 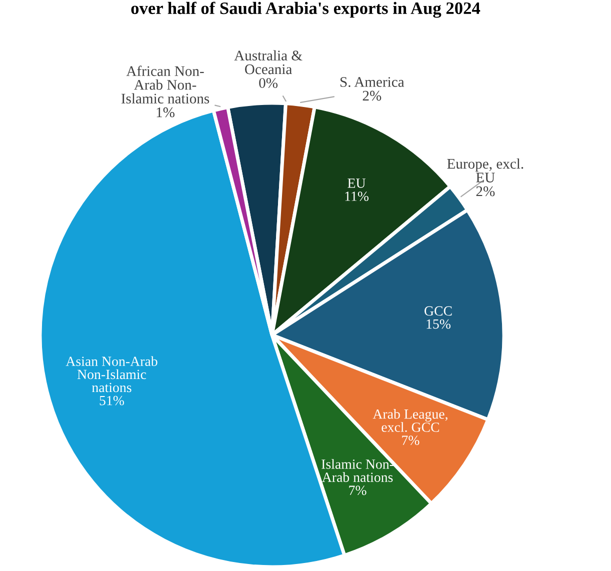 I want to click on slice-label: Islamic Non-Arab nations, so click(x=358, y=470).